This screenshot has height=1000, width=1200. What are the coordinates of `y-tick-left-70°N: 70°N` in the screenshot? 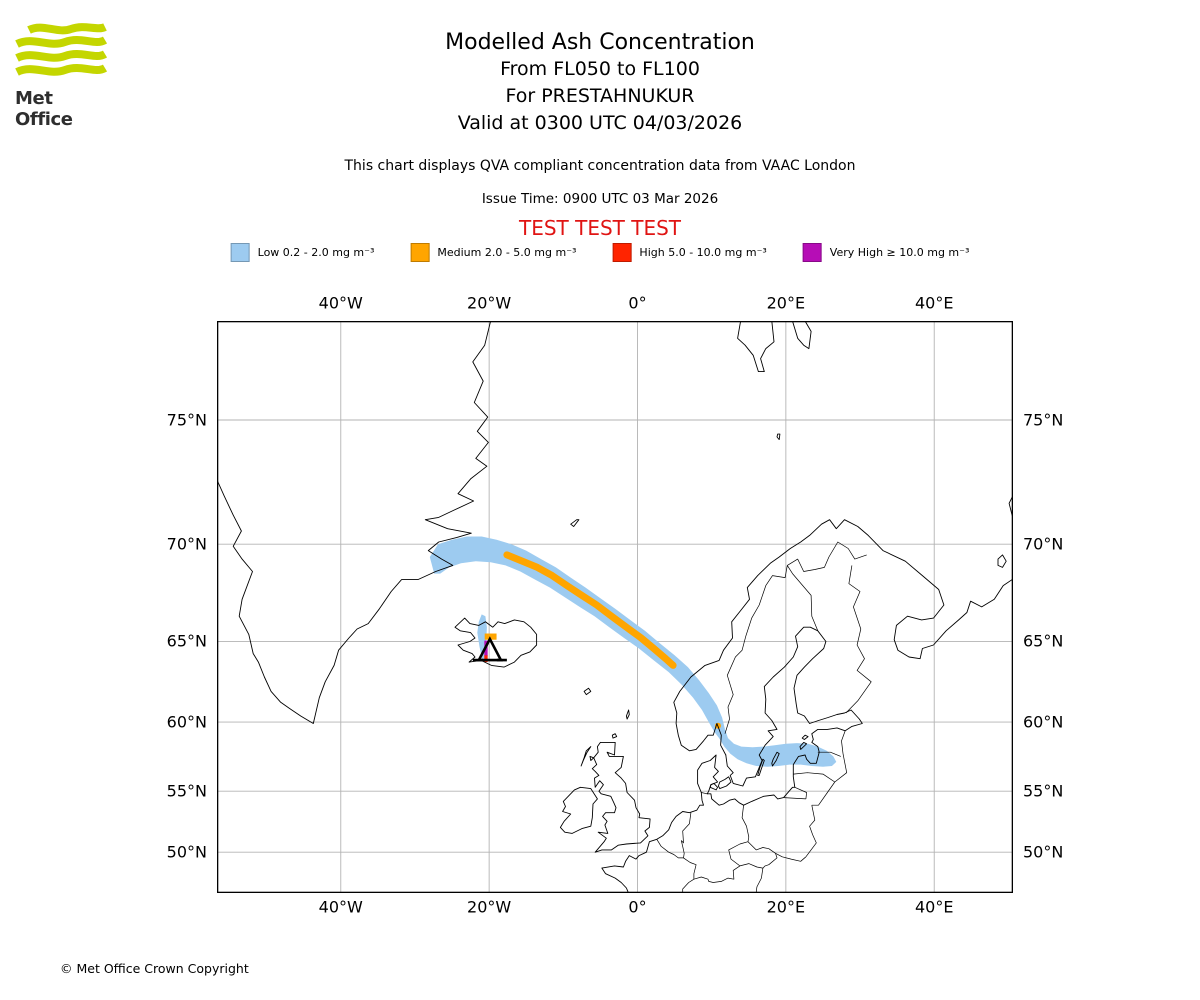 It's located at (186, 544).